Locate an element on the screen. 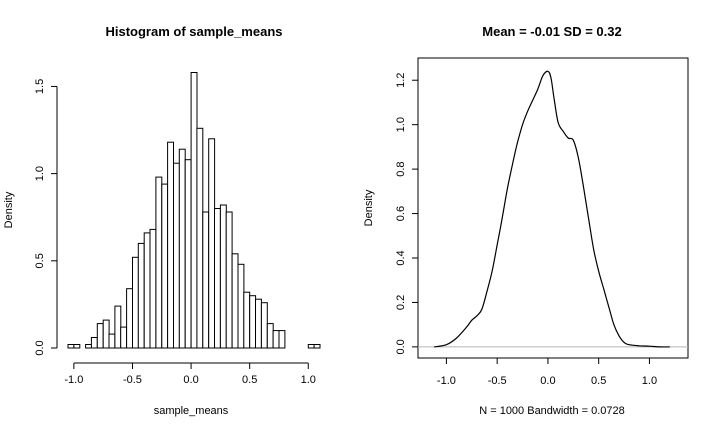 This screenshot has height=432, width=720. density-x-tick-label: 0.0 is located at coordinates (547, 381).